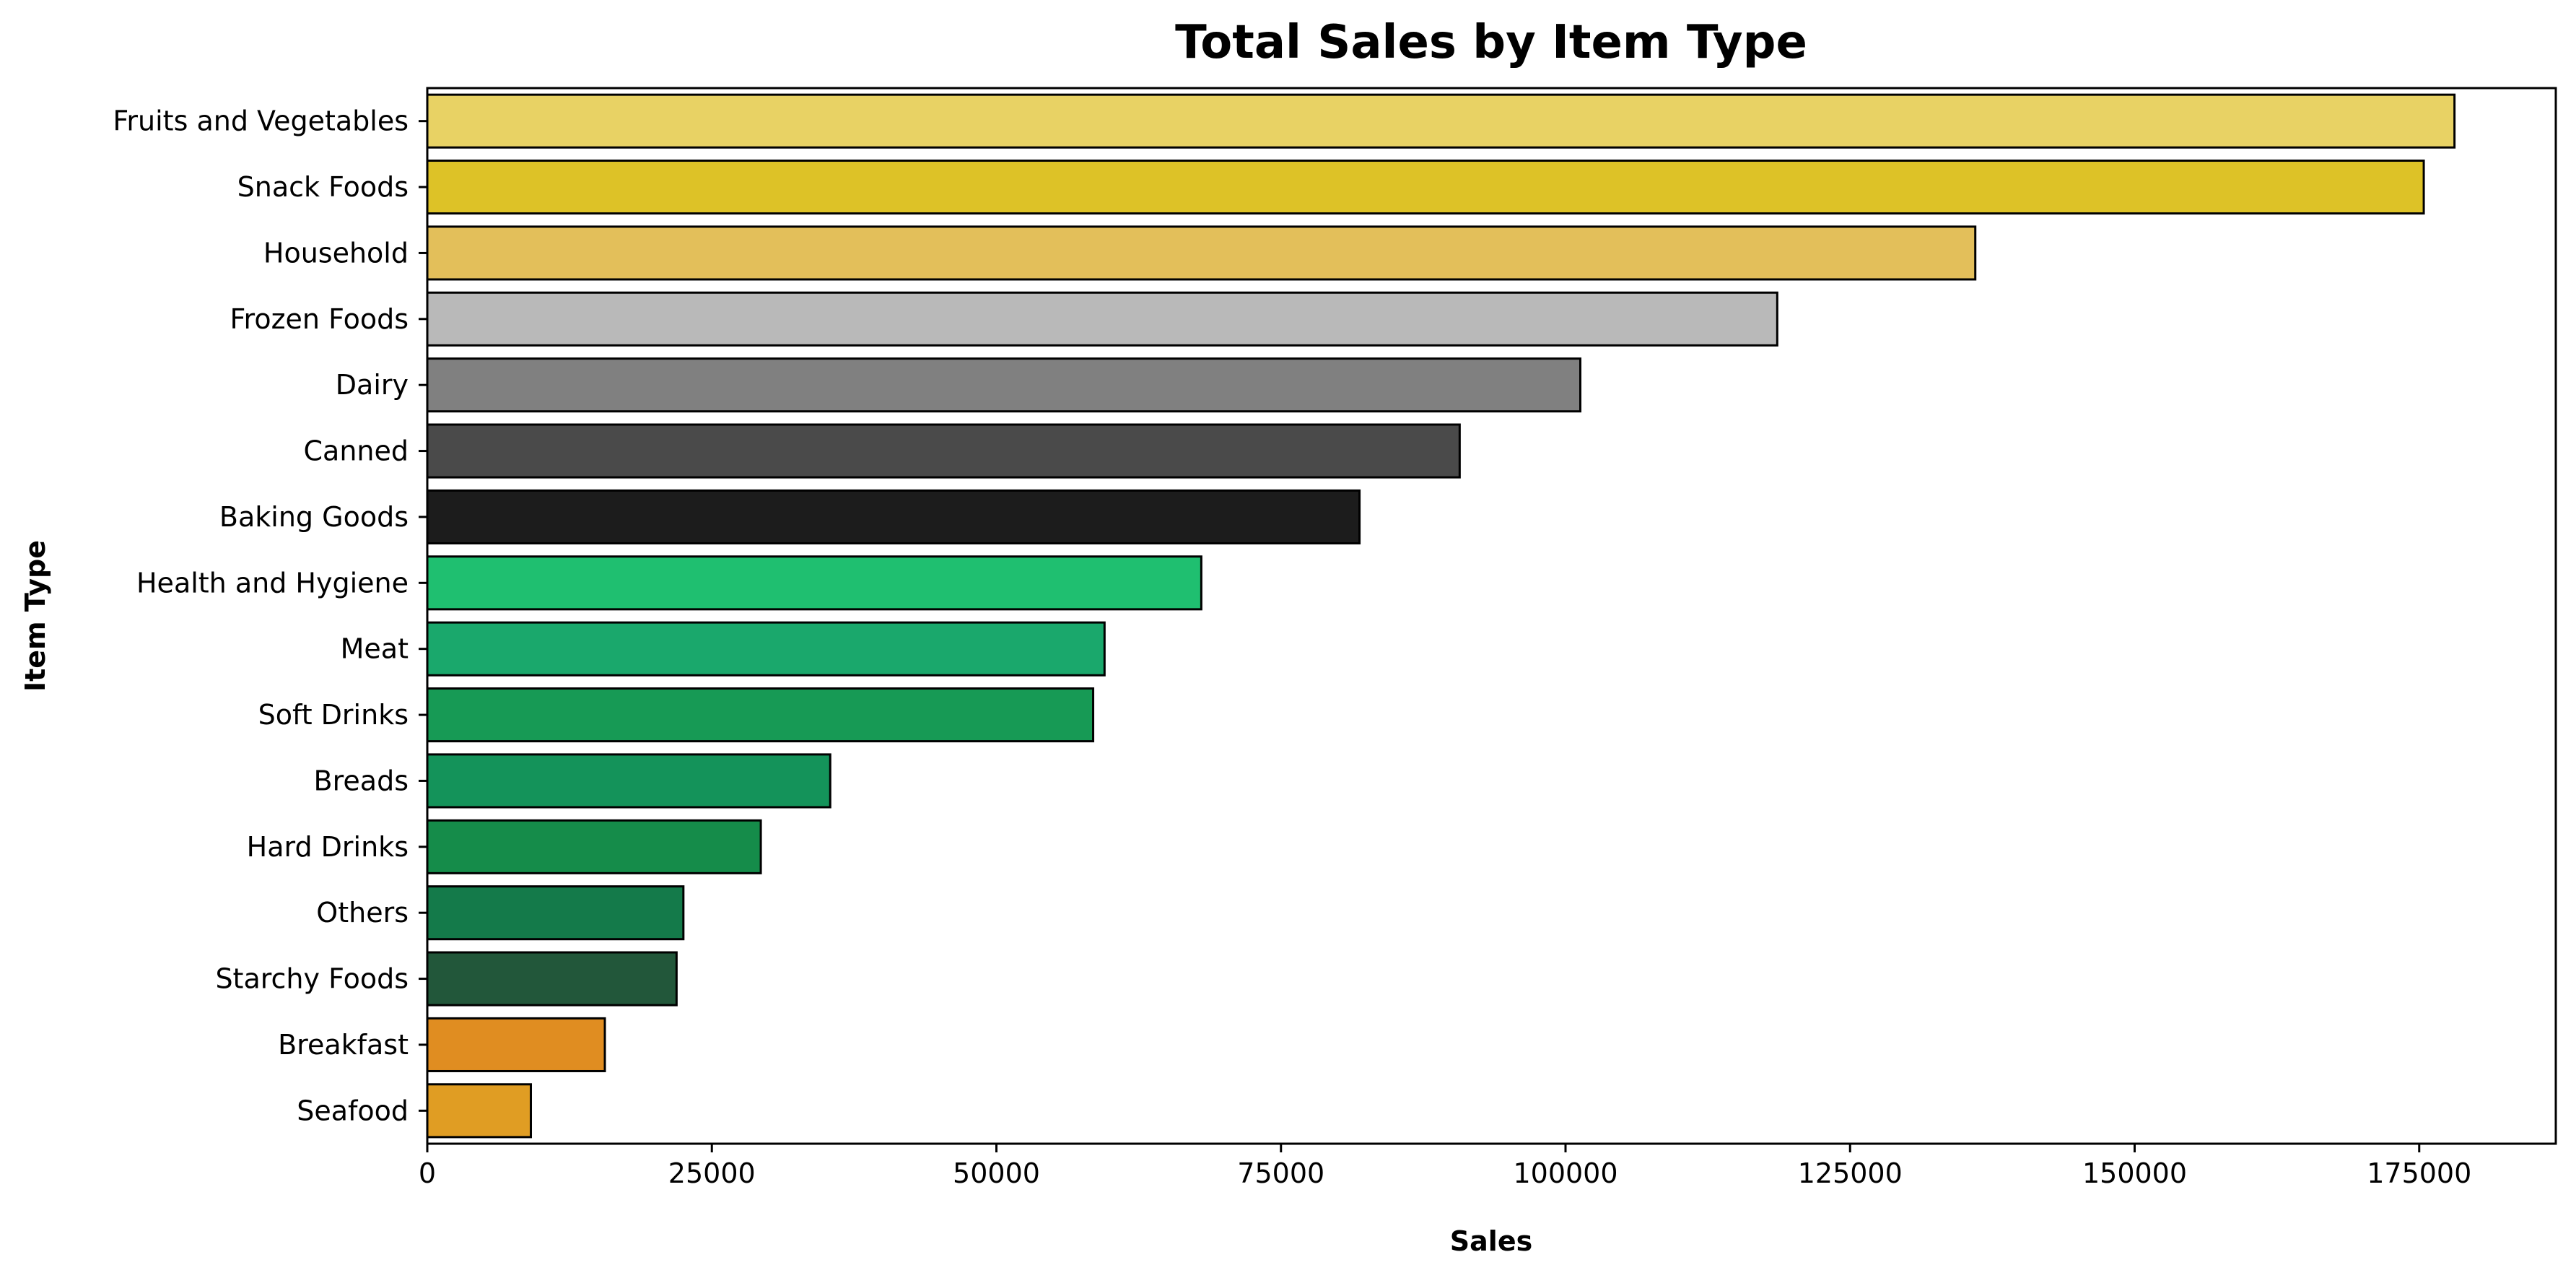 The height and width of the screenshot is (1278, 2576). What do you see at coordinates (479, 1111) in the screenshot?
I see `bar-seafood` at bounding box center [479, 1111].